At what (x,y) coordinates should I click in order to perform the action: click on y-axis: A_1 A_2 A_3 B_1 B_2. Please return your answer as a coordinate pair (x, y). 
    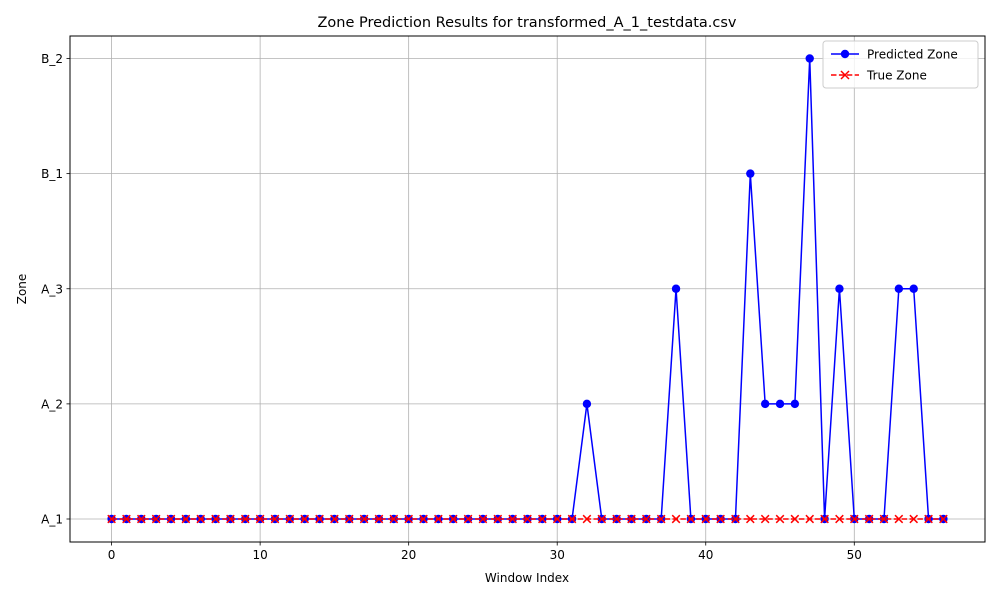
    Looking at the image, I should click on (55, 289).